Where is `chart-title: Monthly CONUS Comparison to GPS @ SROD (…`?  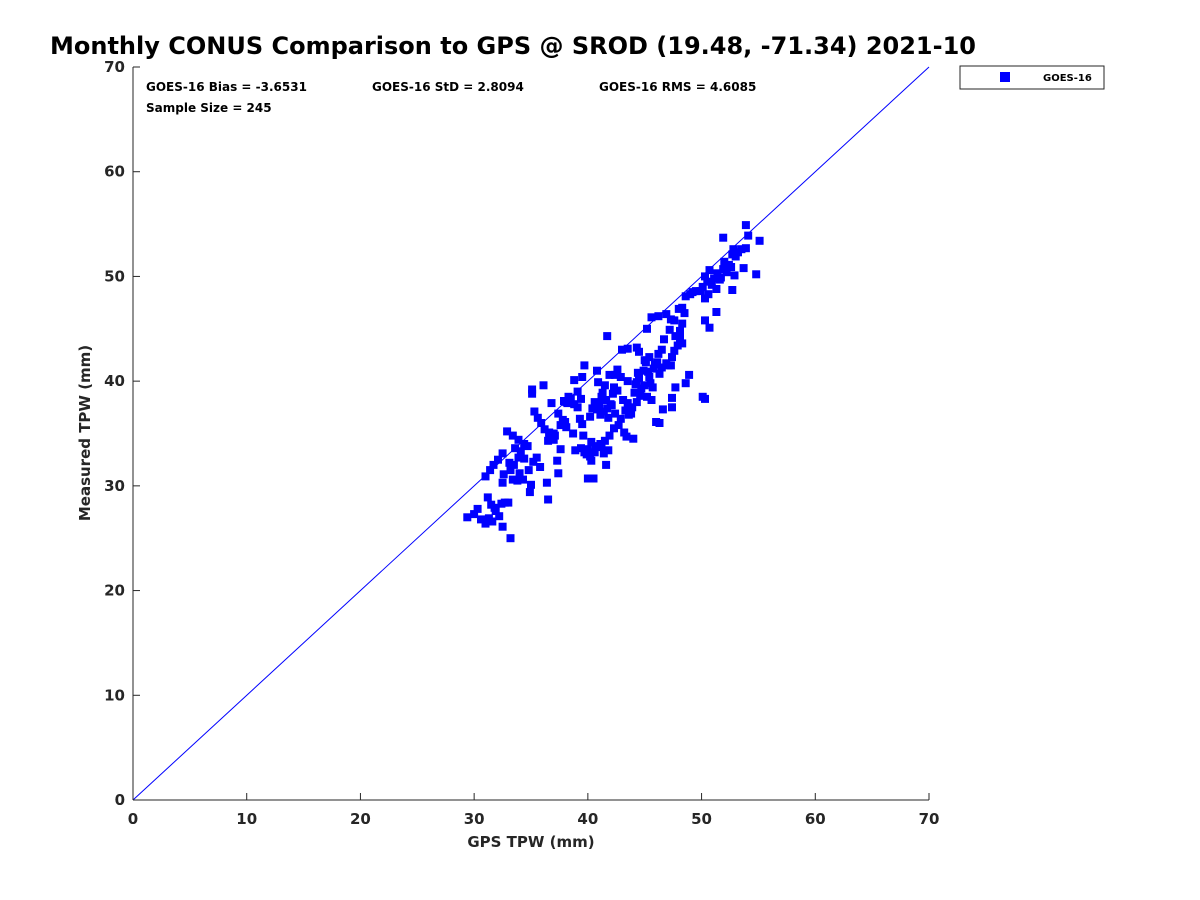 chart-title: Monthly CONUS Comparison to GPS @ SROD (… is located at coordinates (513, 46).